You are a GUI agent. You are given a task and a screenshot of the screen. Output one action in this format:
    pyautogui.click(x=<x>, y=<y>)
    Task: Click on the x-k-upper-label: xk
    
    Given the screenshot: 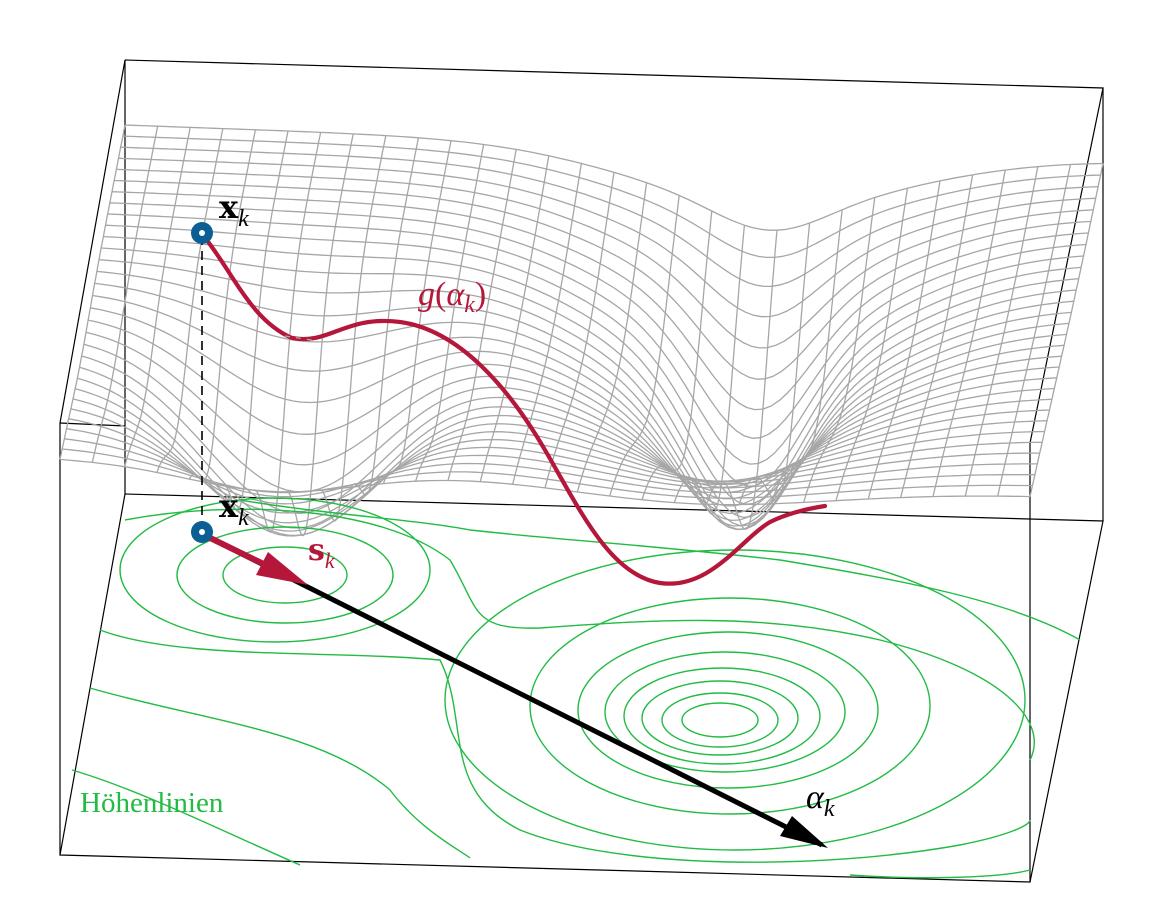 What is the action you would take?
    pyautogui.click(x=234, y=210)
    